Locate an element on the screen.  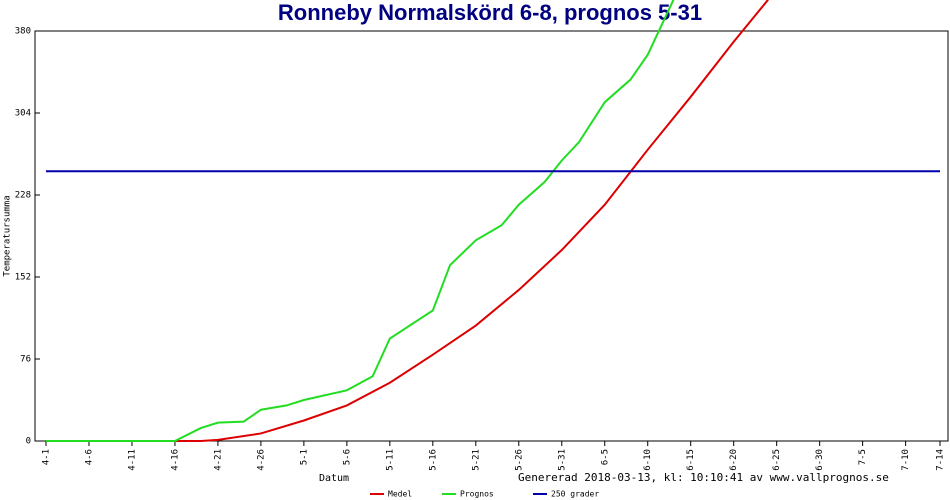
x-tick-label: 5-21 is located at coordinates (476, 460).